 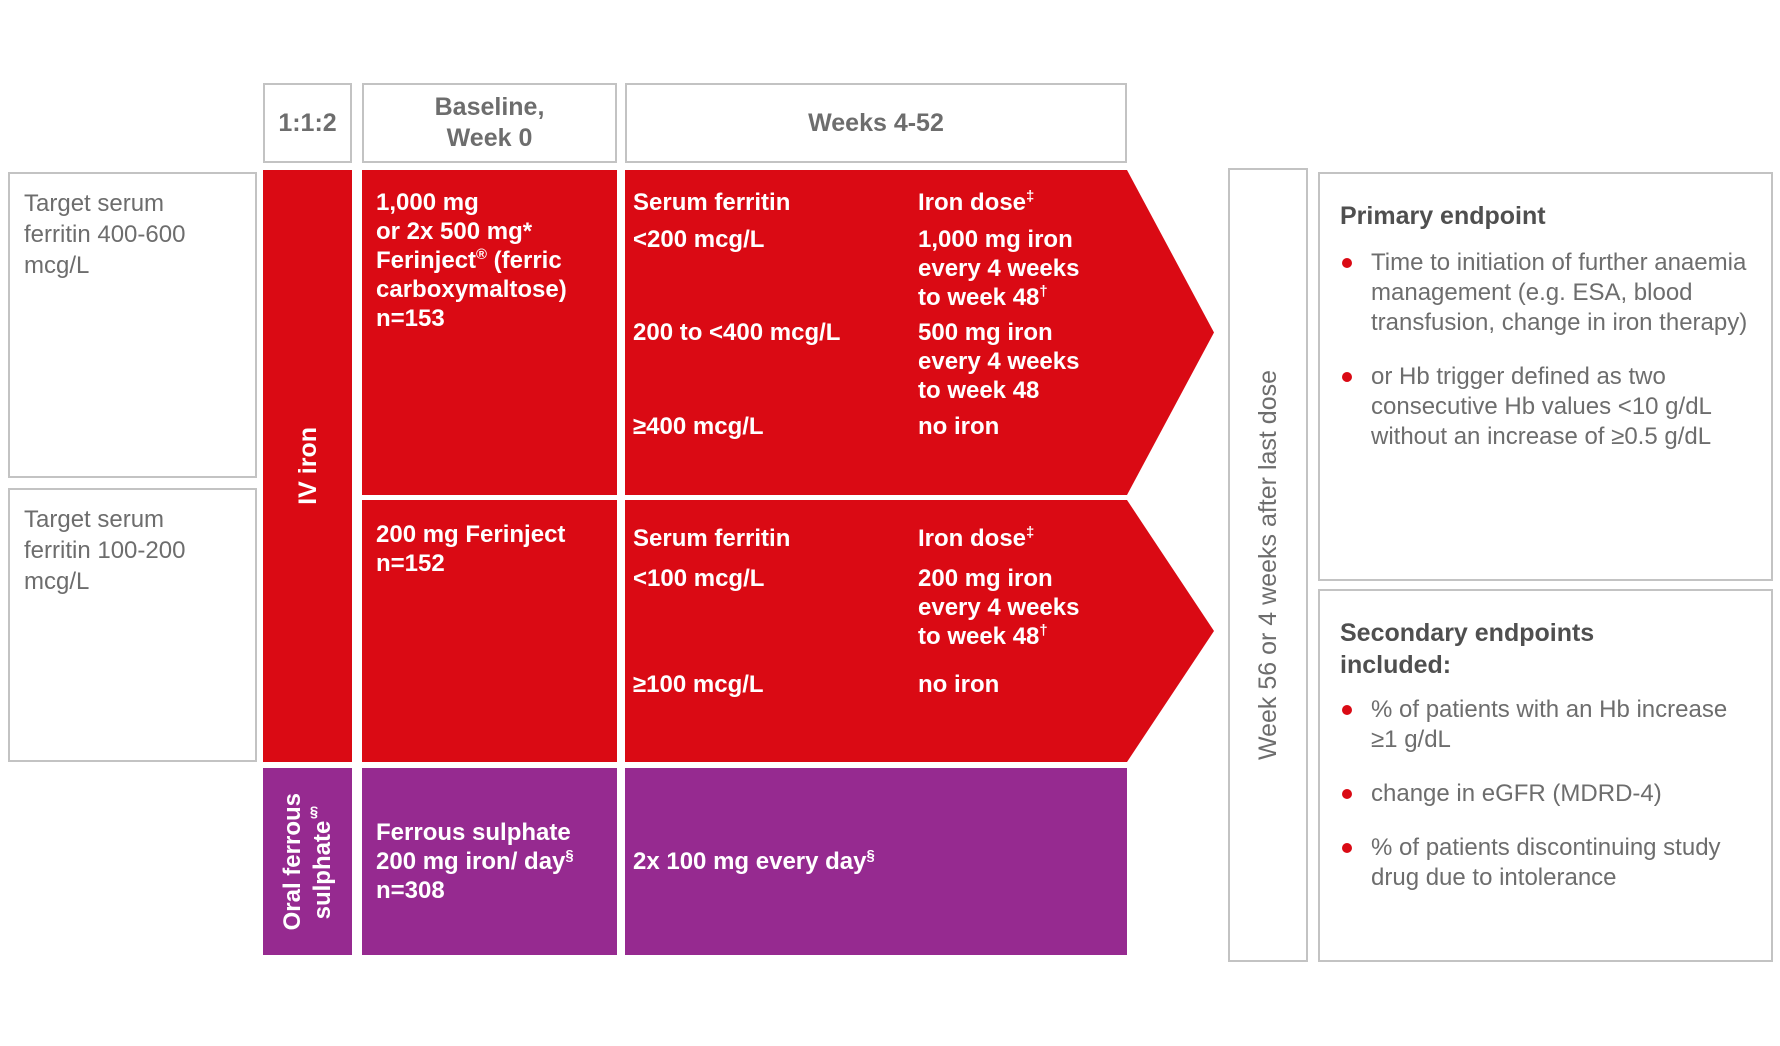 I want to click on ferritin-value: 200 to <400 mcg/L, so click(x=737, y=332).